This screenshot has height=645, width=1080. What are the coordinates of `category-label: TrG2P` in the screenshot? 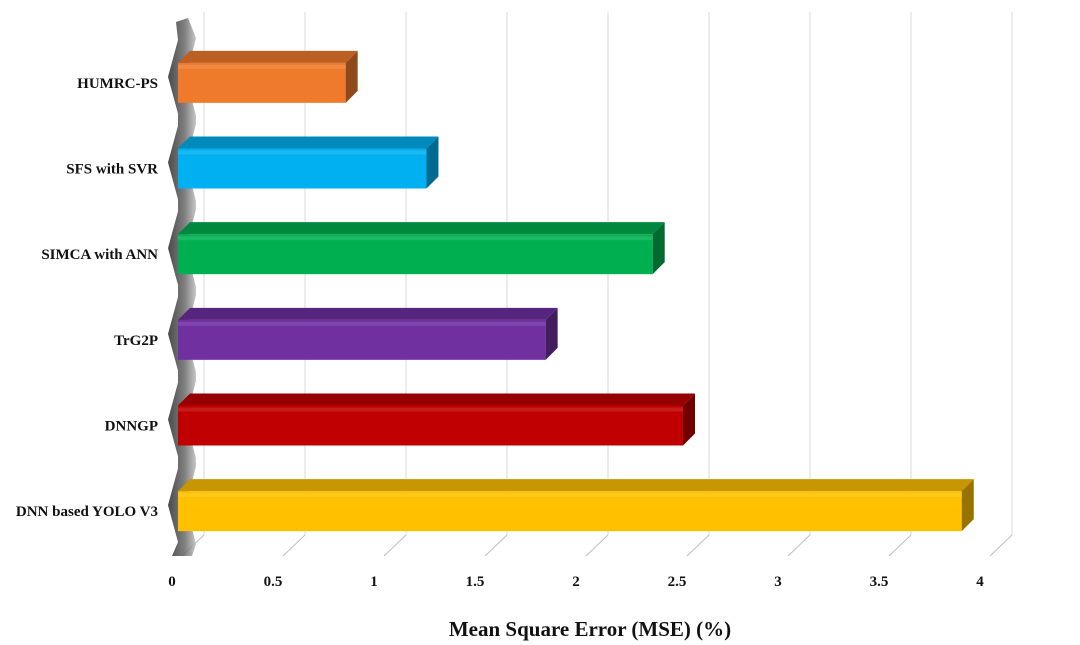 It's located at (136, 341).